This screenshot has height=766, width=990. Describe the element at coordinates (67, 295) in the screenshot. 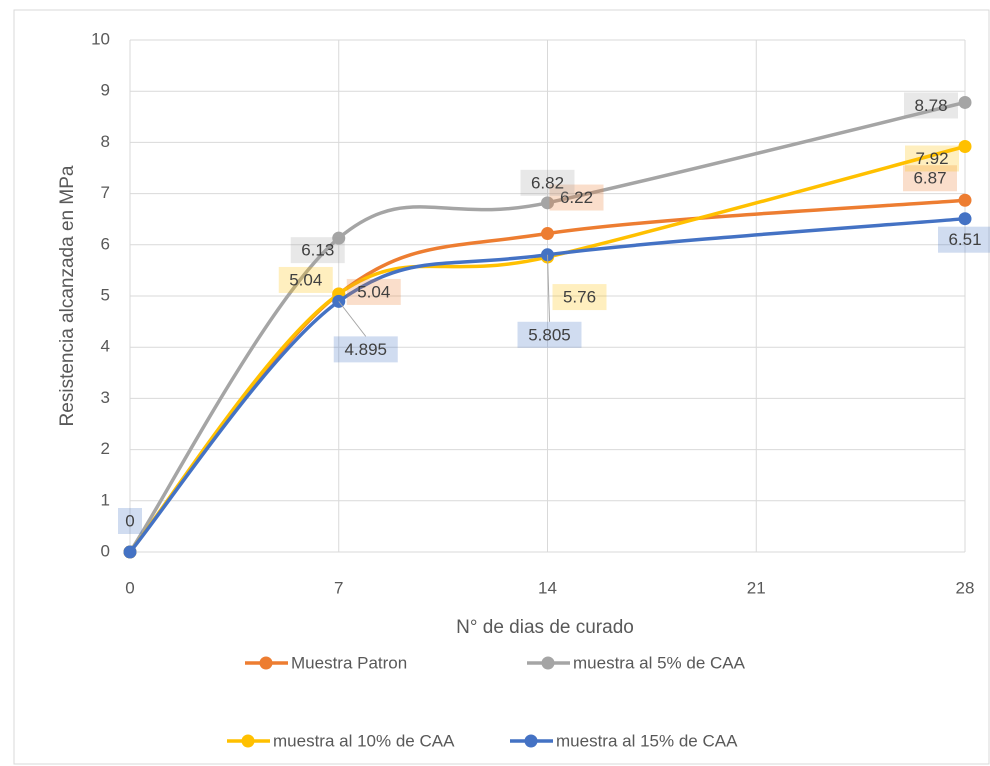

I see `y-axis-label: Resistencia alcanzada en MPa` at that location.